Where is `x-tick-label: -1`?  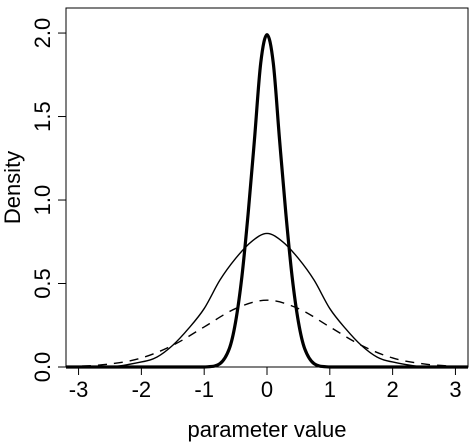 x-tick-label: -1 is located at coordinates (204, 389).